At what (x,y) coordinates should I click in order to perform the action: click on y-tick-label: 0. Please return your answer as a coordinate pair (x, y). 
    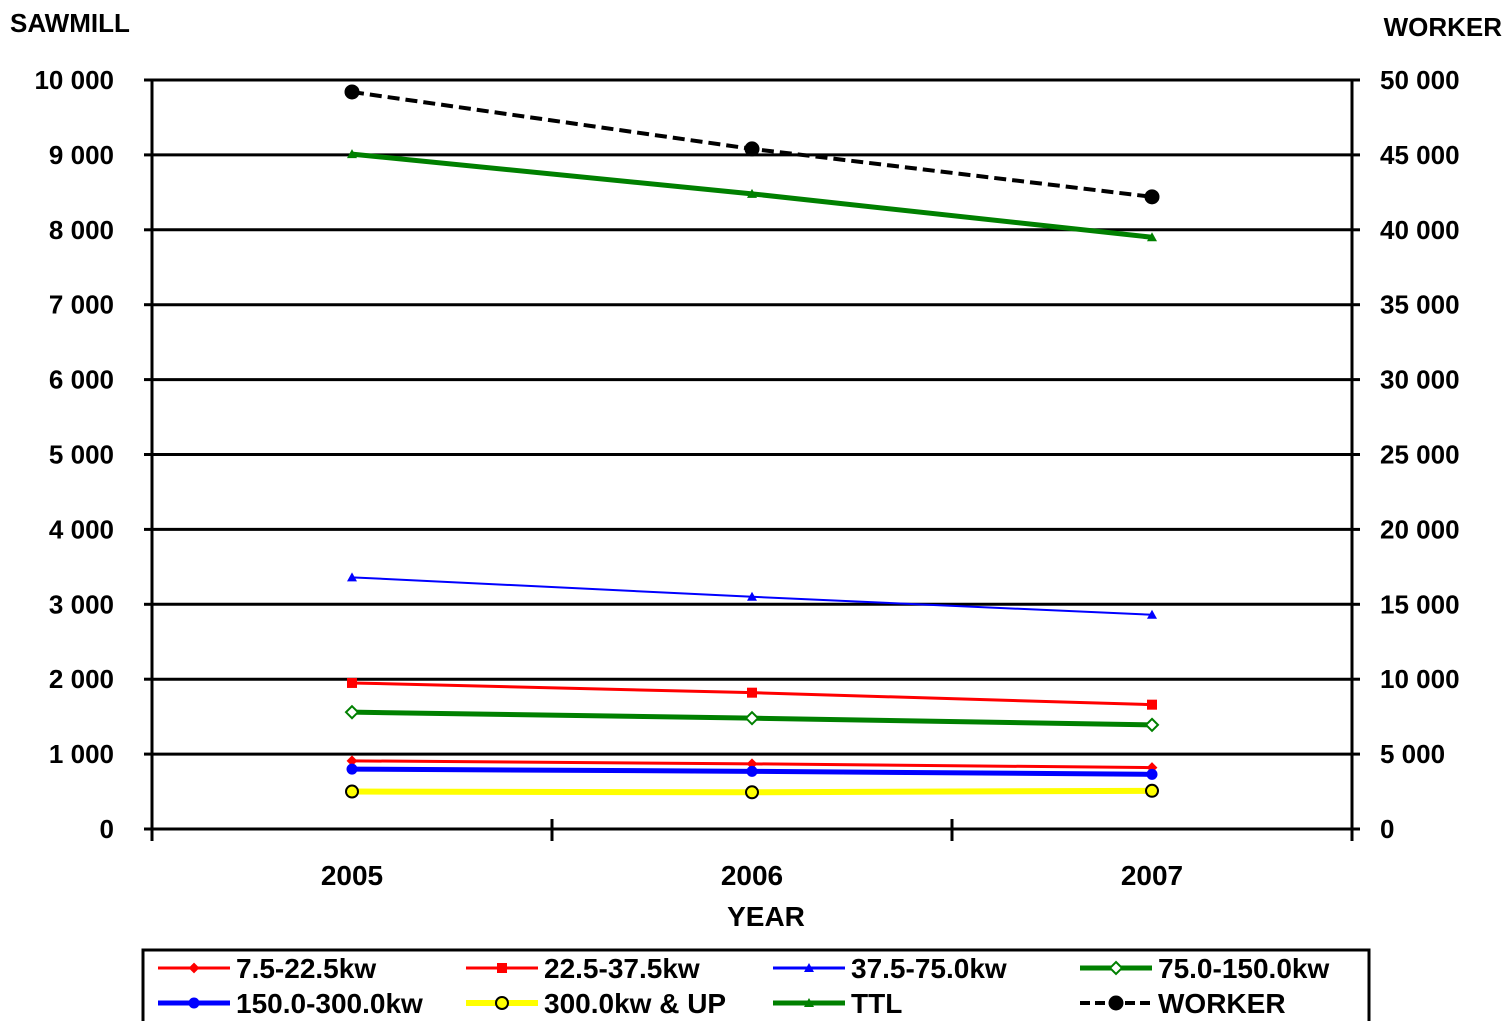
    Looking at the image, I should click on (107, 829).